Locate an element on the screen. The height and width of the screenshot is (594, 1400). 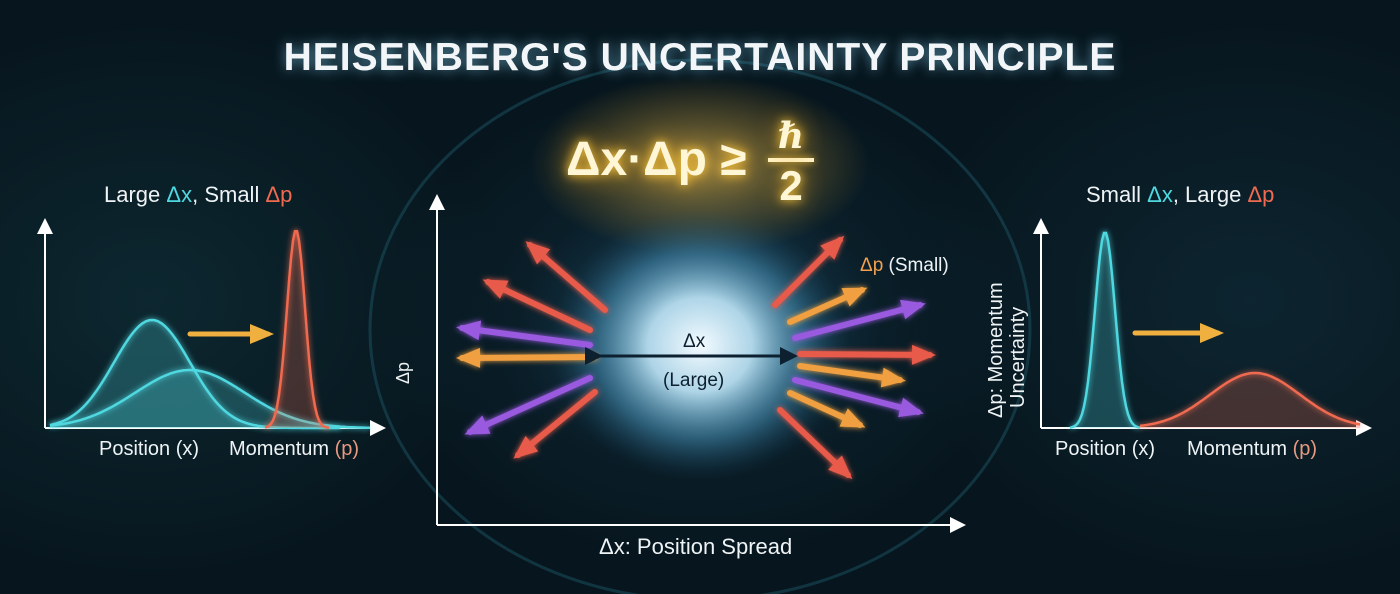
fraction-bar is located at coordinates (791, 160).